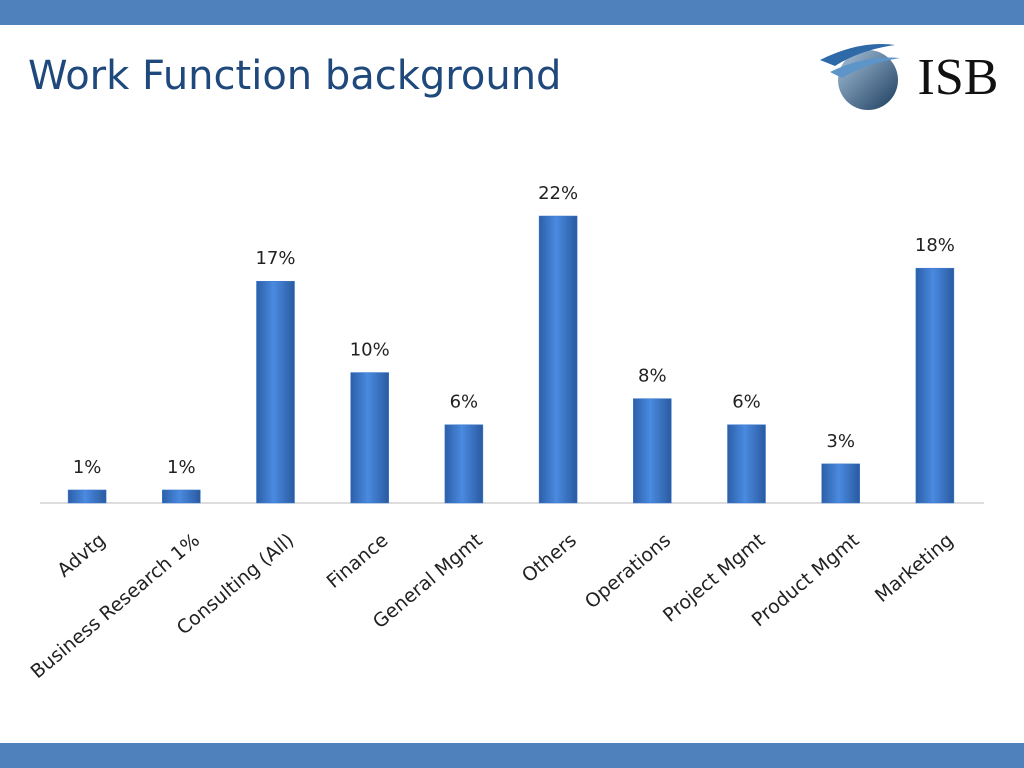 The width and height of the screenshot is (1024, 768). What do you see at coordinates (914, 568) in the screenshot?
I see `x-tick-label: Marketing` at bounding box center [914, 568].